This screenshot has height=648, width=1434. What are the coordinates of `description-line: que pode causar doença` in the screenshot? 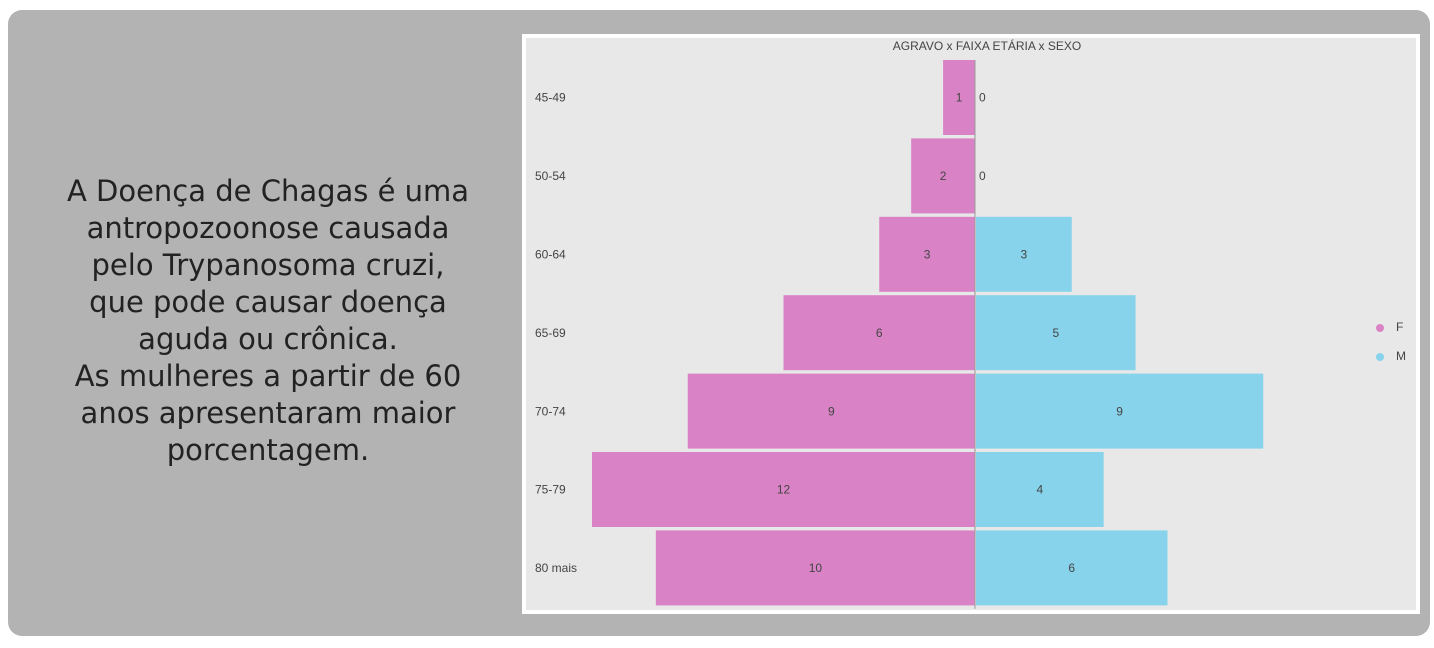 It's located at (268, 302).